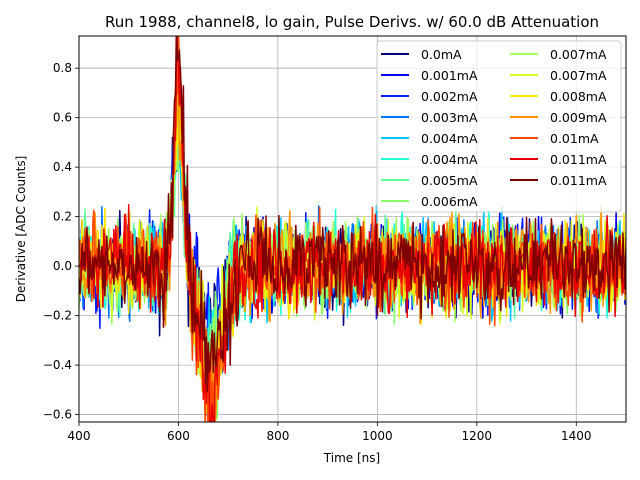 This screenshot has width=640, height=480. What do you see at coordinates (576, 436) in the screenshot?
I see `x-tick-label: 1400` at bounding box center [576, 436].